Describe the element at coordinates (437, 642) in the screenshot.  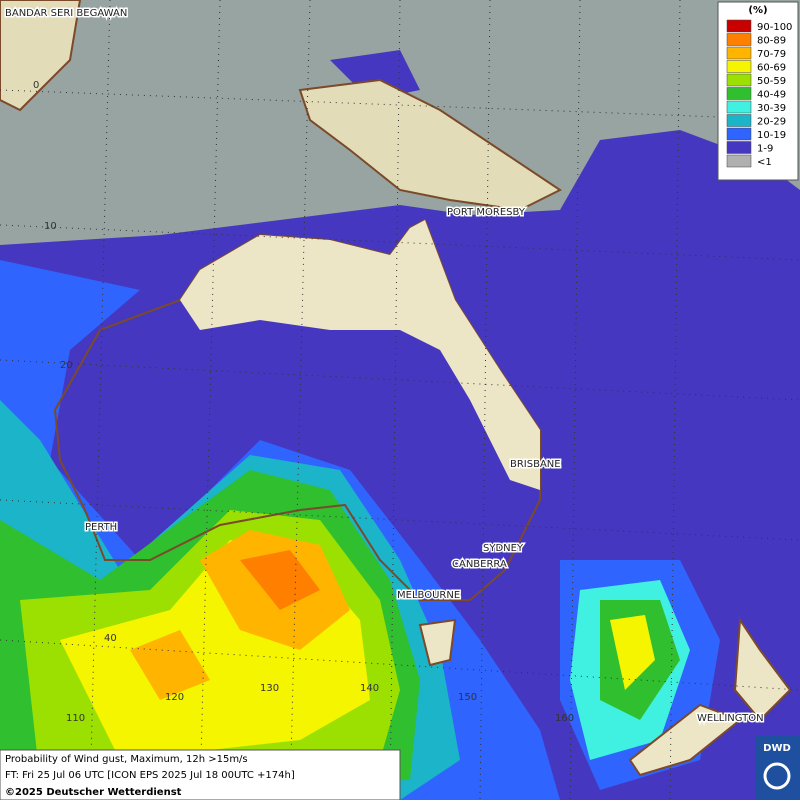
I see `tasmania` at that location.